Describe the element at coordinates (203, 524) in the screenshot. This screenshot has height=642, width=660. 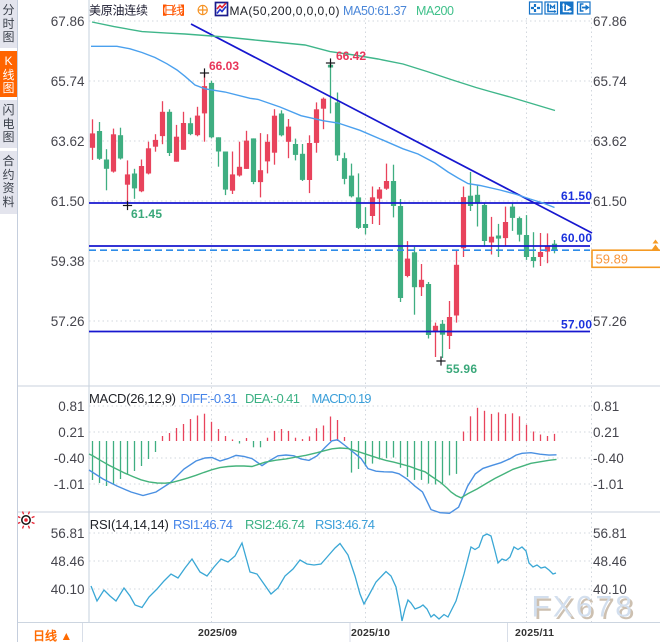
I see `svg-text: RSI1:46.74` at that location.